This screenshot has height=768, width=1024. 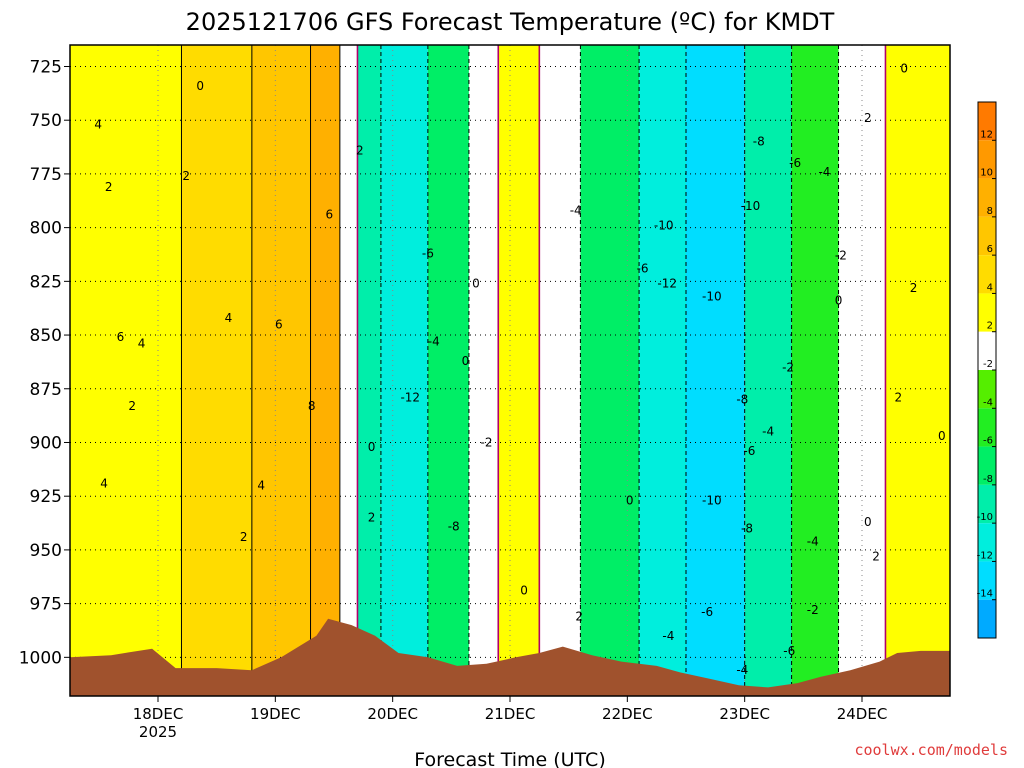 What do you see at coordinates (664, 225) in the screenshot?
I see `contour-label-28: -10` at bounding box center [664, 225].